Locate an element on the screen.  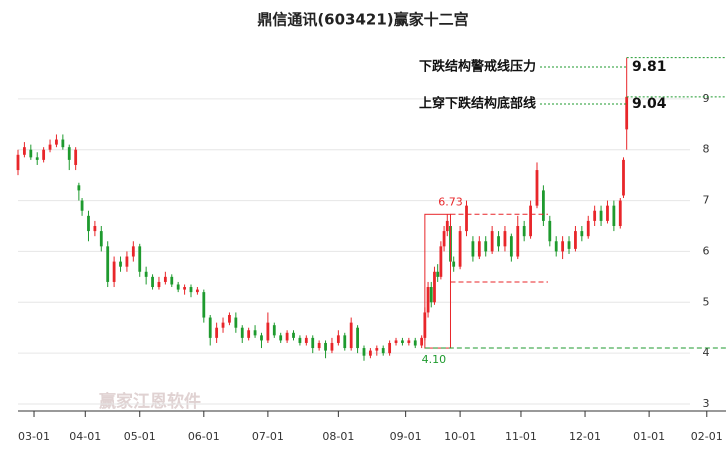
signal-value: 9.04 is located at coordinates (649, 104).